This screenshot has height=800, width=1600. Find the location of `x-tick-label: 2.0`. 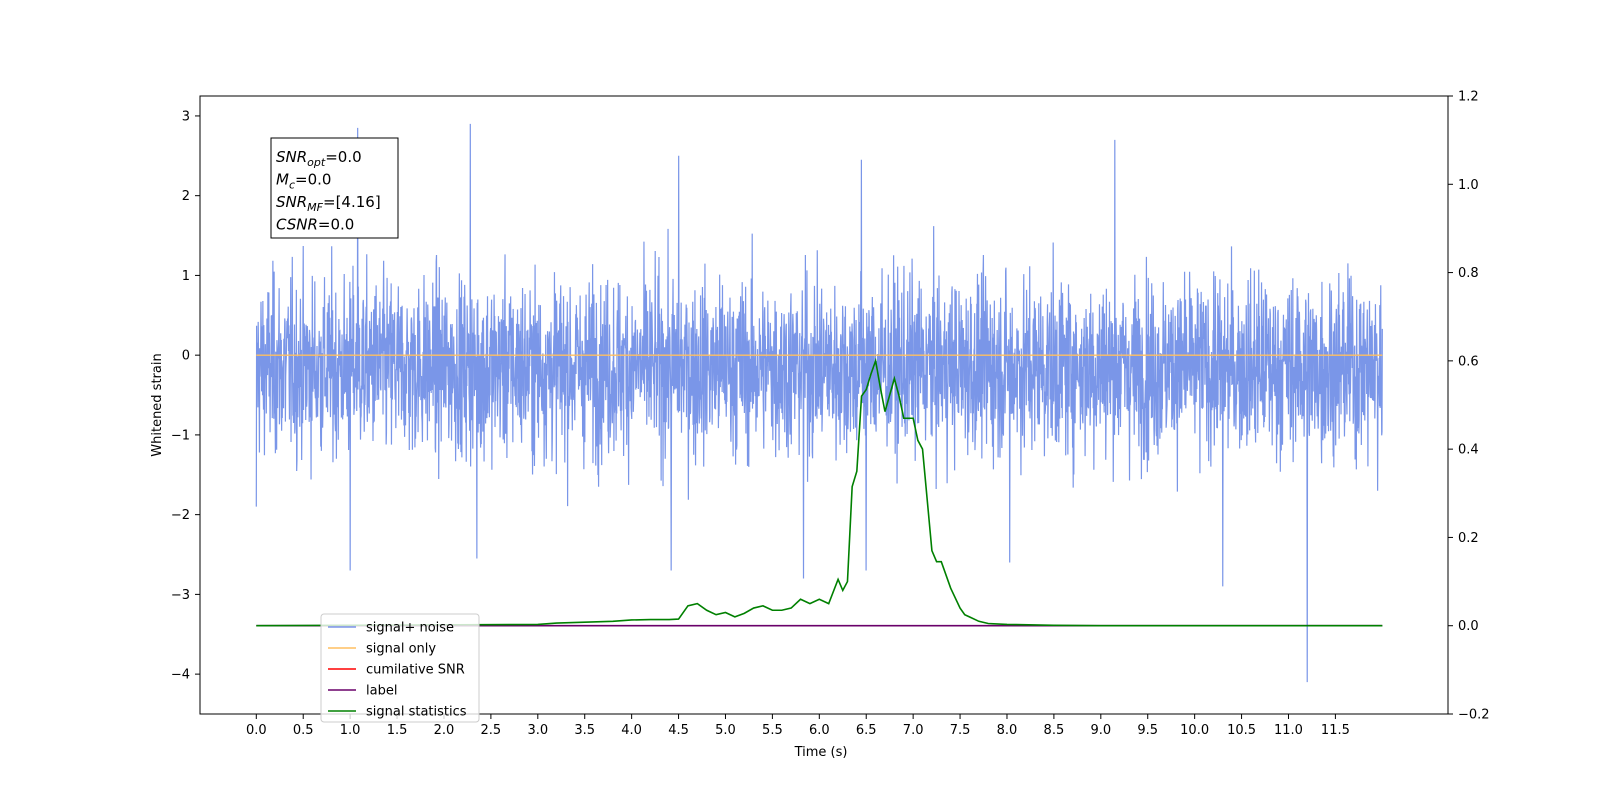

x-tick-label: 2.0 is located at coordinates (444, 730).